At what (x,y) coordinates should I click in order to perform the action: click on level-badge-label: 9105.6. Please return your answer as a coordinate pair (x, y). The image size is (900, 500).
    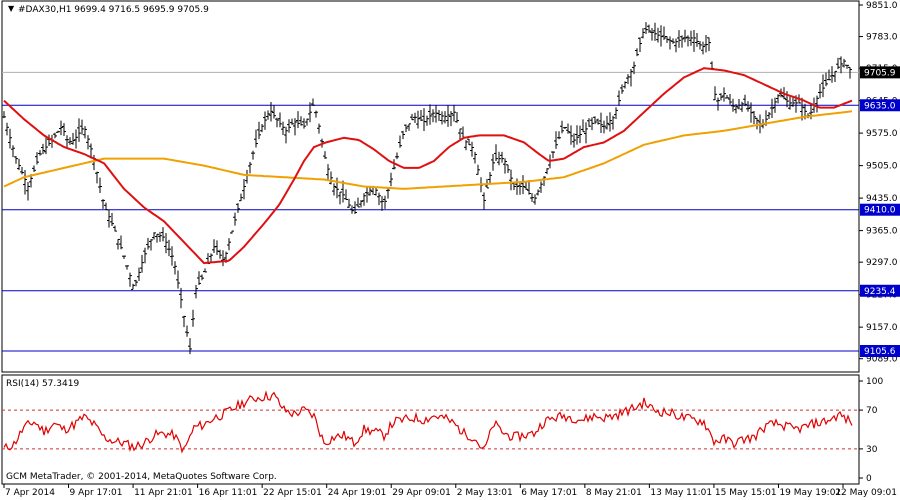
    Looking at the image, I should click on (880, 352).